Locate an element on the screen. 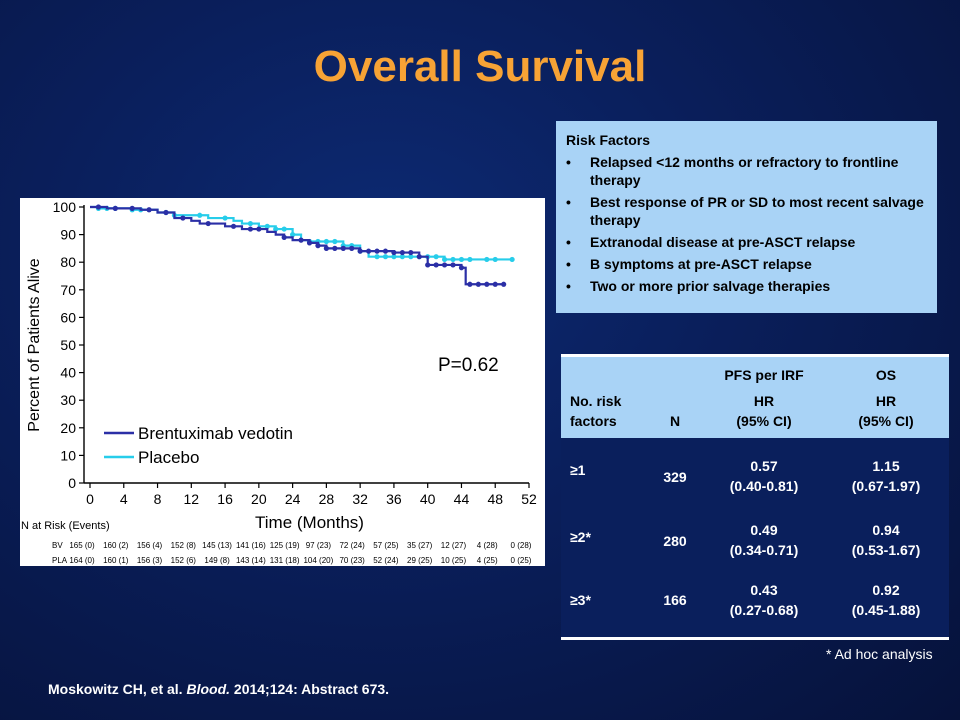 The width and height of the screenshot is (960, 720). row-pfs-ci: (0.27-0.68) is located at coordinates (764, 610).